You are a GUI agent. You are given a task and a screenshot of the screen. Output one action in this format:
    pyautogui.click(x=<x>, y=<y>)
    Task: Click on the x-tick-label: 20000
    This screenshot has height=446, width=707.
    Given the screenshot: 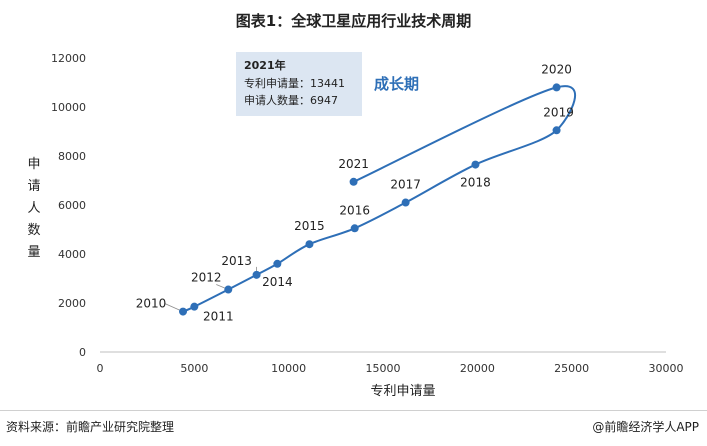 What is the action you would take?
    pyautogui.click(x=477, y=368)
    